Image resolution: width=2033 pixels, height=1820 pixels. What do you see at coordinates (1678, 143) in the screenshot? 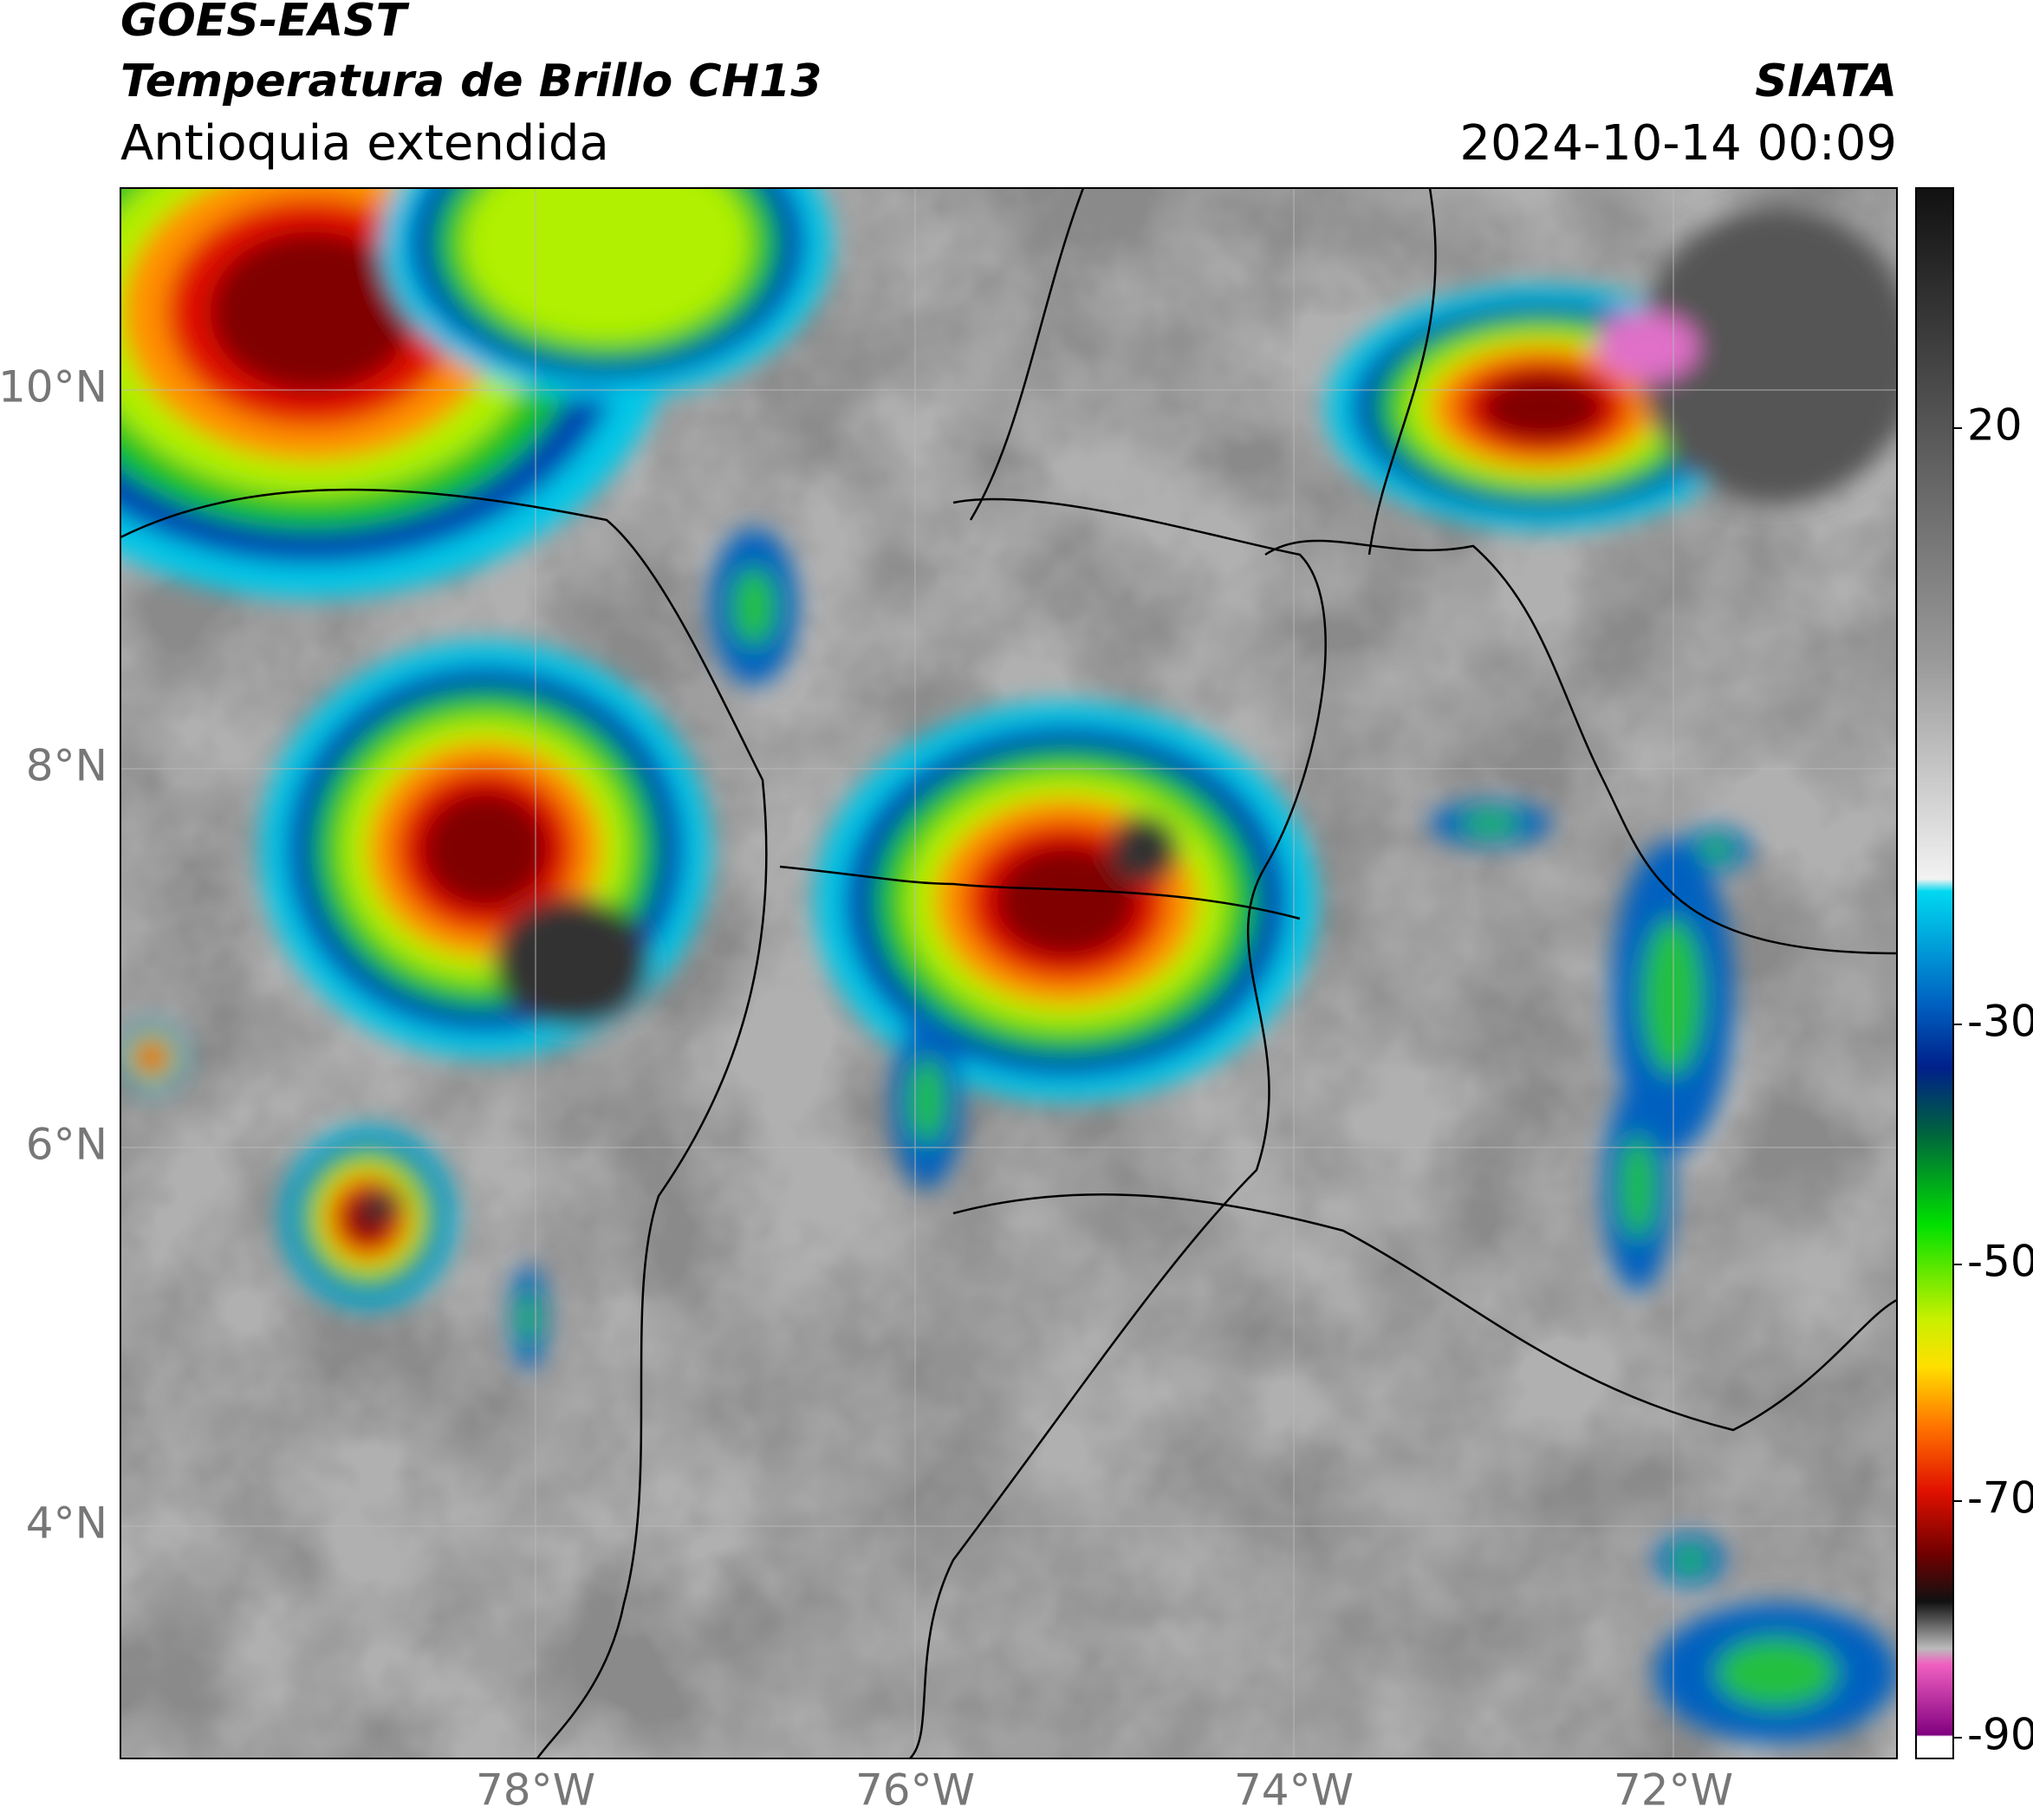
I see `datetime-label: 2024-10-14 00:09` at bounding box center [1678, 143].